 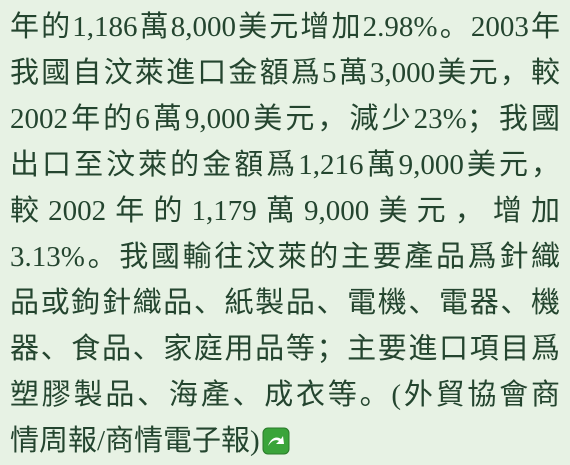 I want to click on text-line: 情周報/商情電子報), so click(x=285, y=441).